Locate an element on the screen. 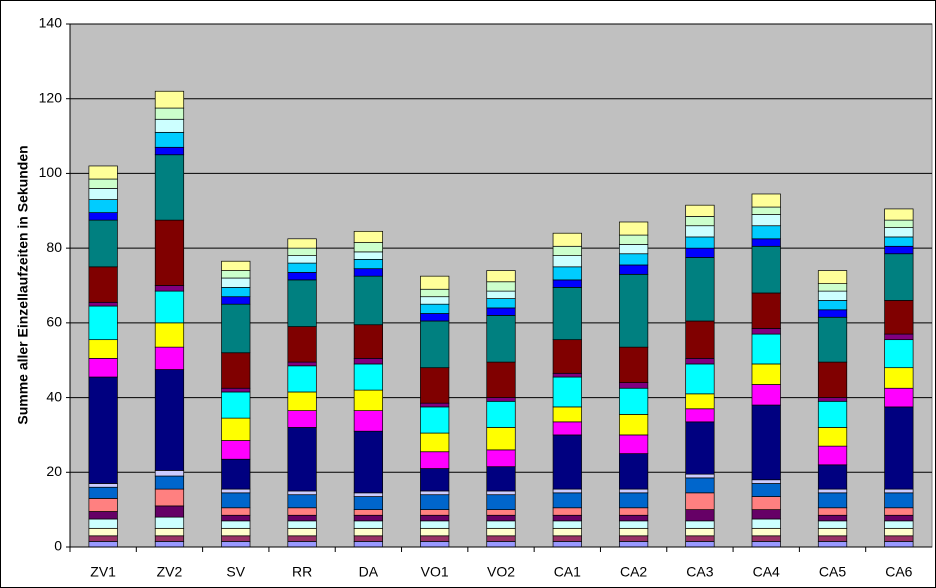 The height and width of the screenshot is (588, 936). y-tick-label: 20 is located at coordinates (54, 471).